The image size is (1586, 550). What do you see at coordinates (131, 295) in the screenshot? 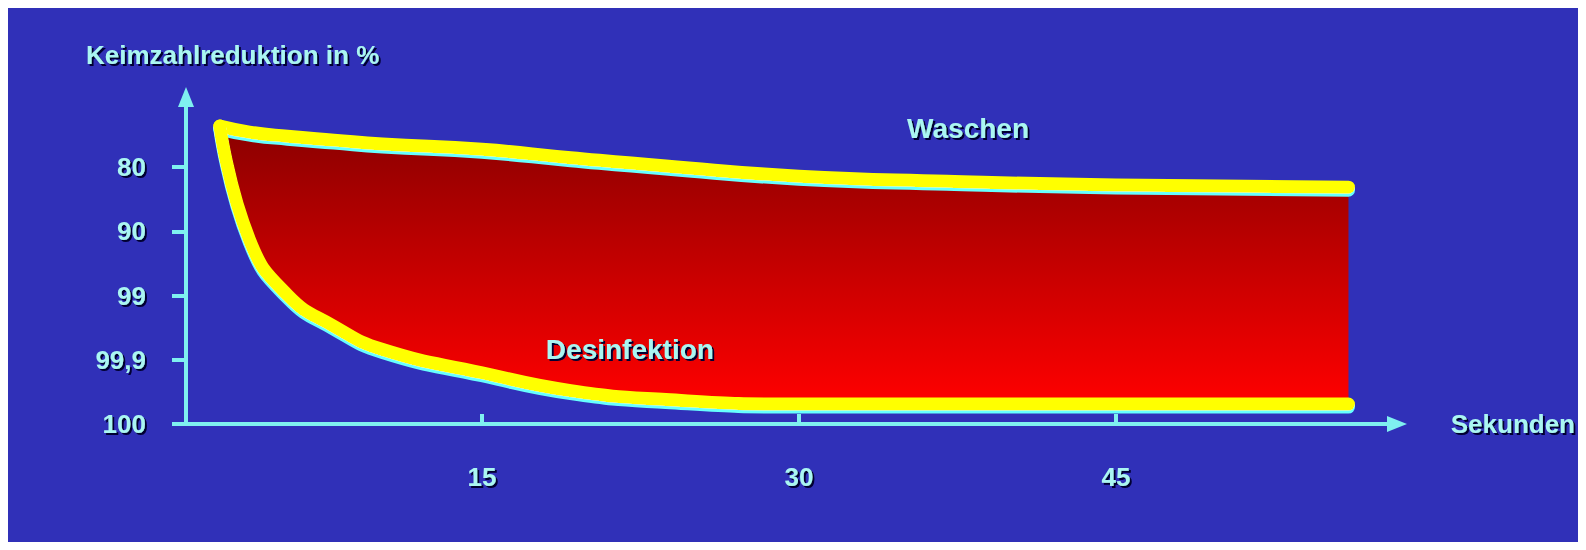
I see `text: 99` at bounding box center [131, 295].